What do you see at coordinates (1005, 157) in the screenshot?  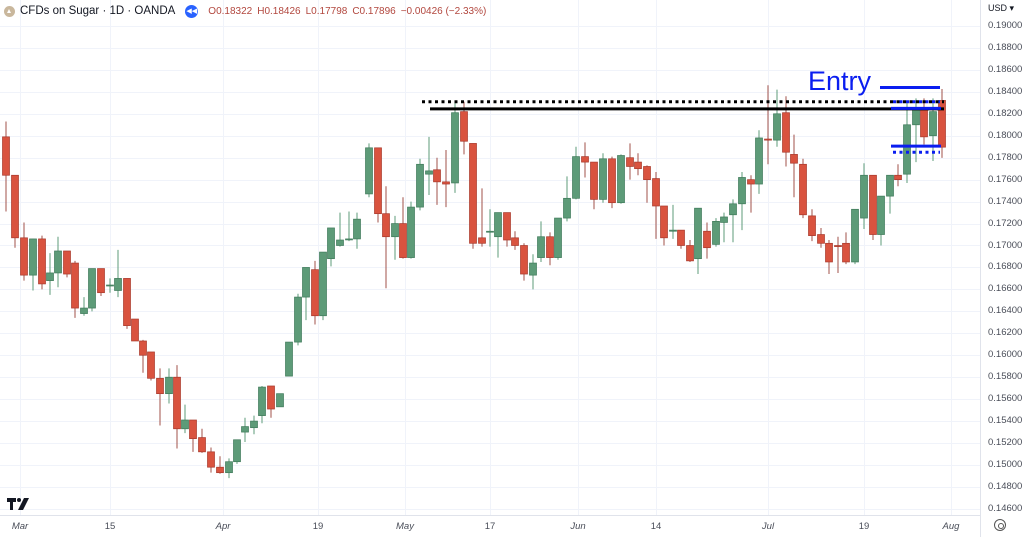 I see `price-label: 0.17800` at bounding box center [1005, 157].